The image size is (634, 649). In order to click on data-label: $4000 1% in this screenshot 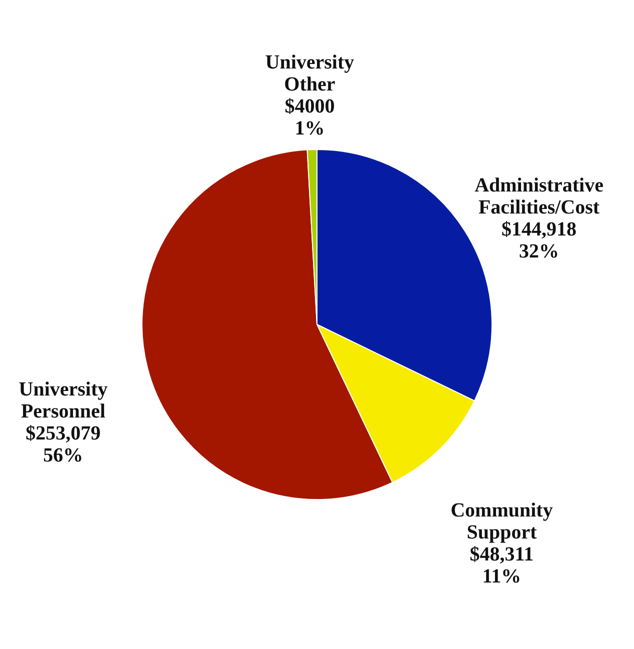, I will do `click(309, 118)`.